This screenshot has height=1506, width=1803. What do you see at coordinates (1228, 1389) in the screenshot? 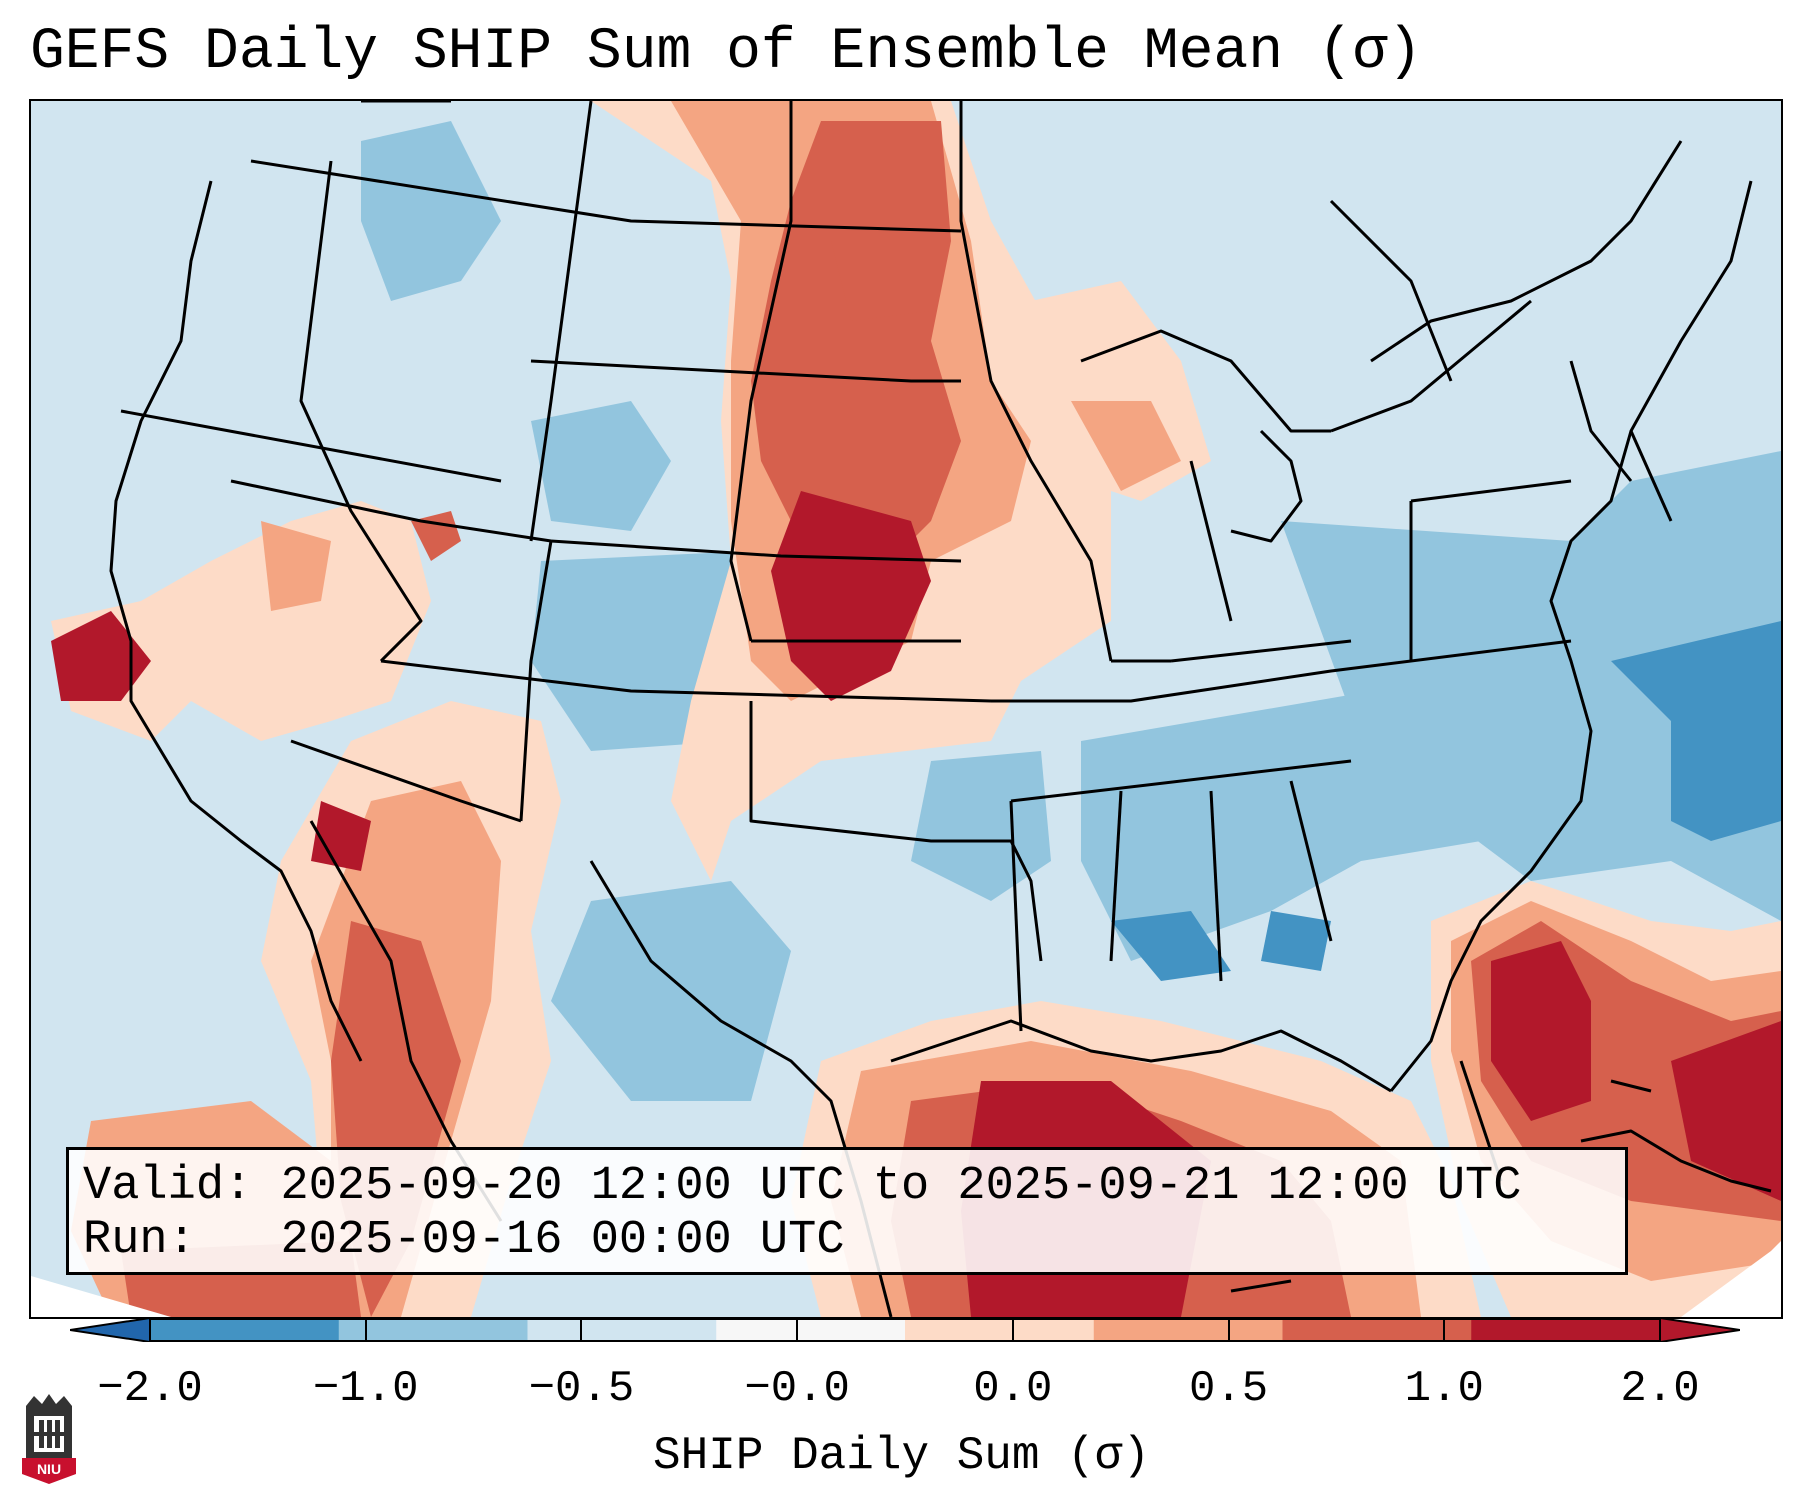
I see `colorbar-tick-label: 0.5` at bounding box center [1228, 1389].